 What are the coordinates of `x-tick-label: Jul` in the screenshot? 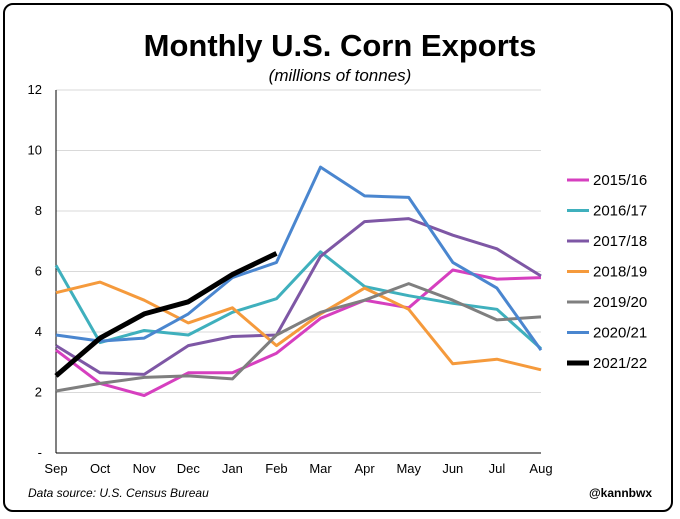 It's located at (497, 468).